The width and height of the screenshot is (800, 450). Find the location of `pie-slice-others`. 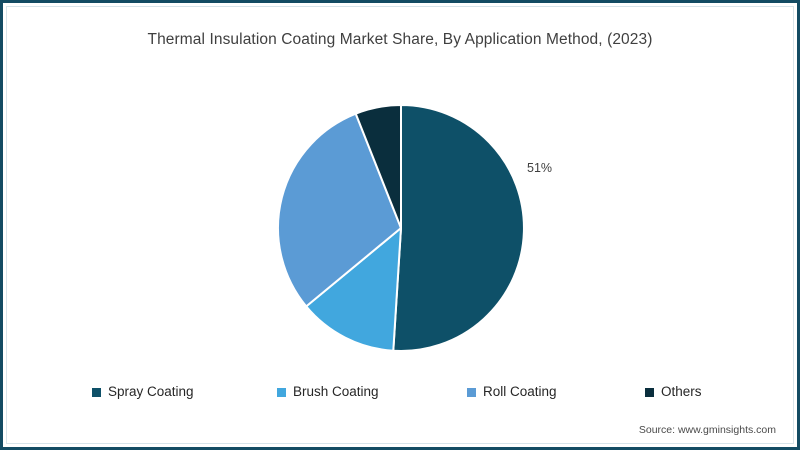

pie-slice-others is located at coordinates (378, 166).